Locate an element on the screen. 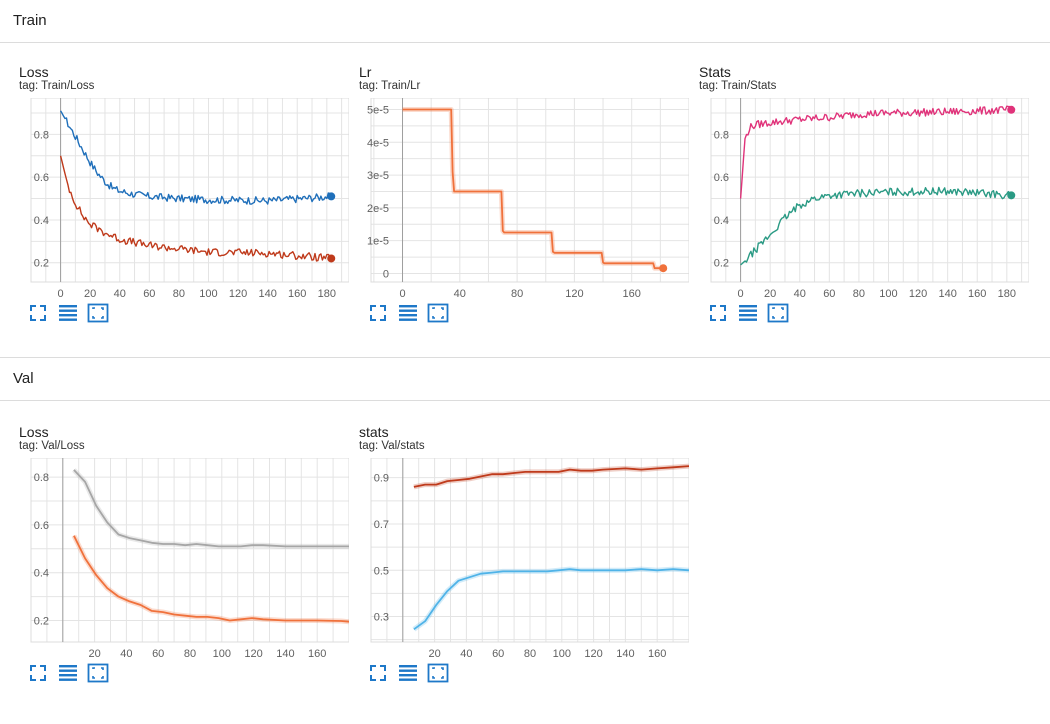  chart-plot: 0 40 80 120 160 0 1e-5 2e-5 3e-5 4e-5 5e-5 is located at coordinates (524, 198).